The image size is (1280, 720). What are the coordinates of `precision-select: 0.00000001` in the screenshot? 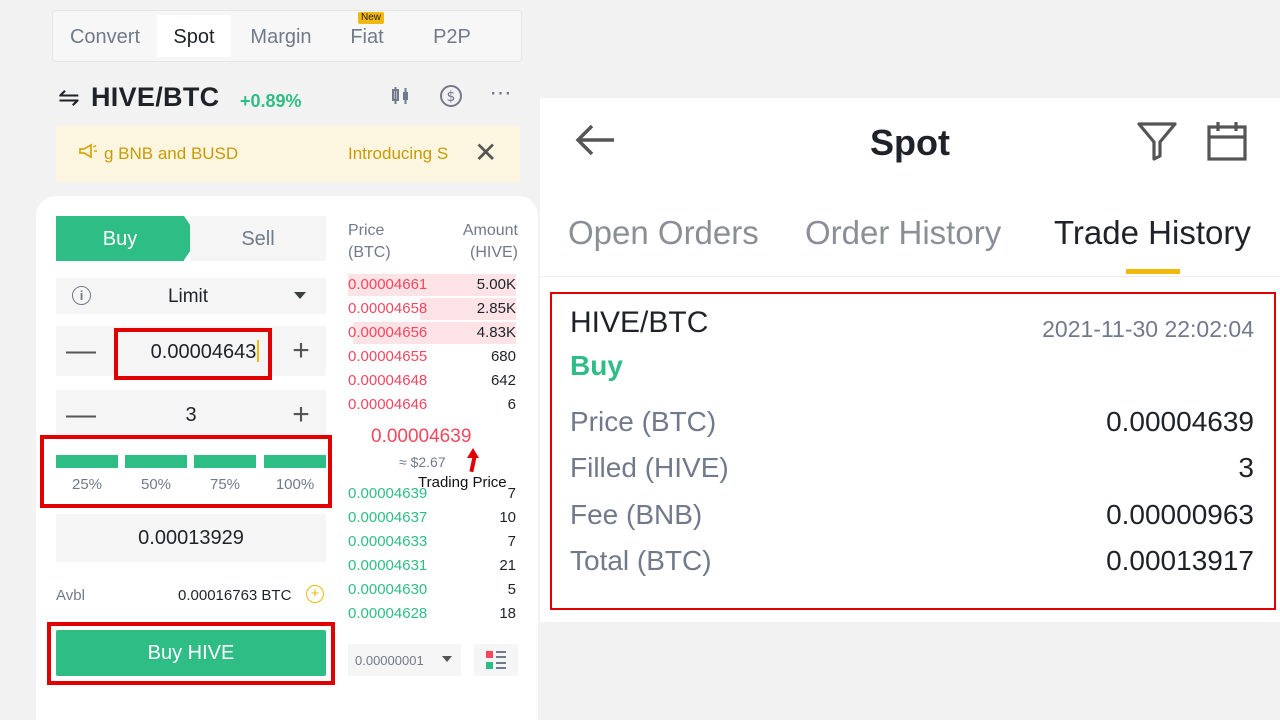 It's located at (404, 660).